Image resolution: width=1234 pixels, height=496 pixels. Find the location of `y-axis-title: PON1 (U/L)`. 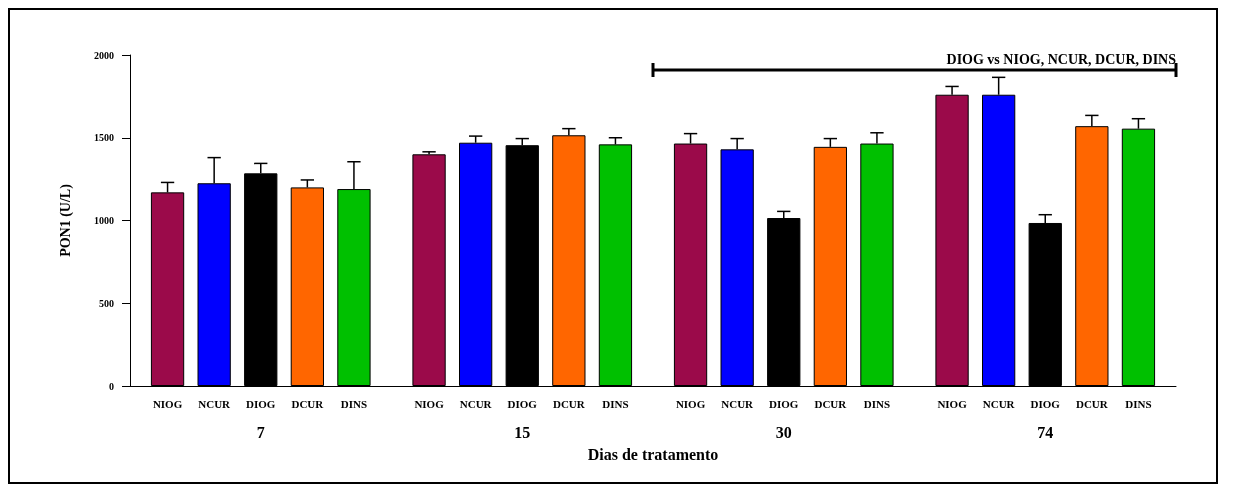

y-axis-title: PON1 (U/L) is located at coordinates (65, 220).